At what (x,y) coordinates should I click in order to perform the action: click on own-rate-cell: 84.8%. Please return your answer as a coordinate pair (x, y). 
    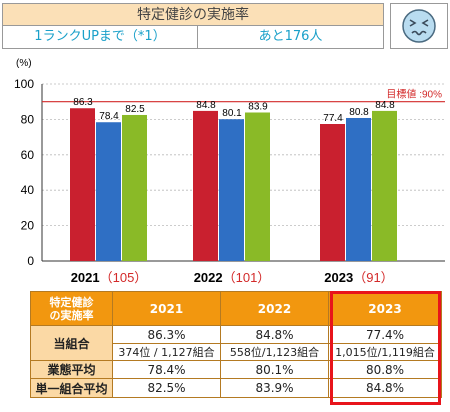
    Looking at the image, I should click on (274, 334).